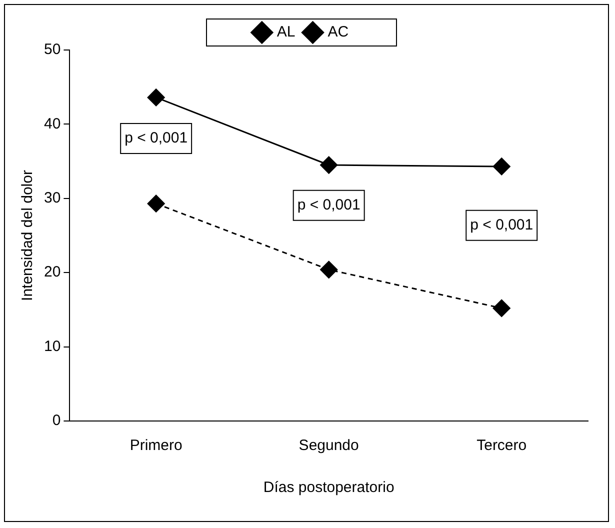 This screenshot has height=528, width=615. I want to click on x-tick-label: Primero, so click(156, 445).